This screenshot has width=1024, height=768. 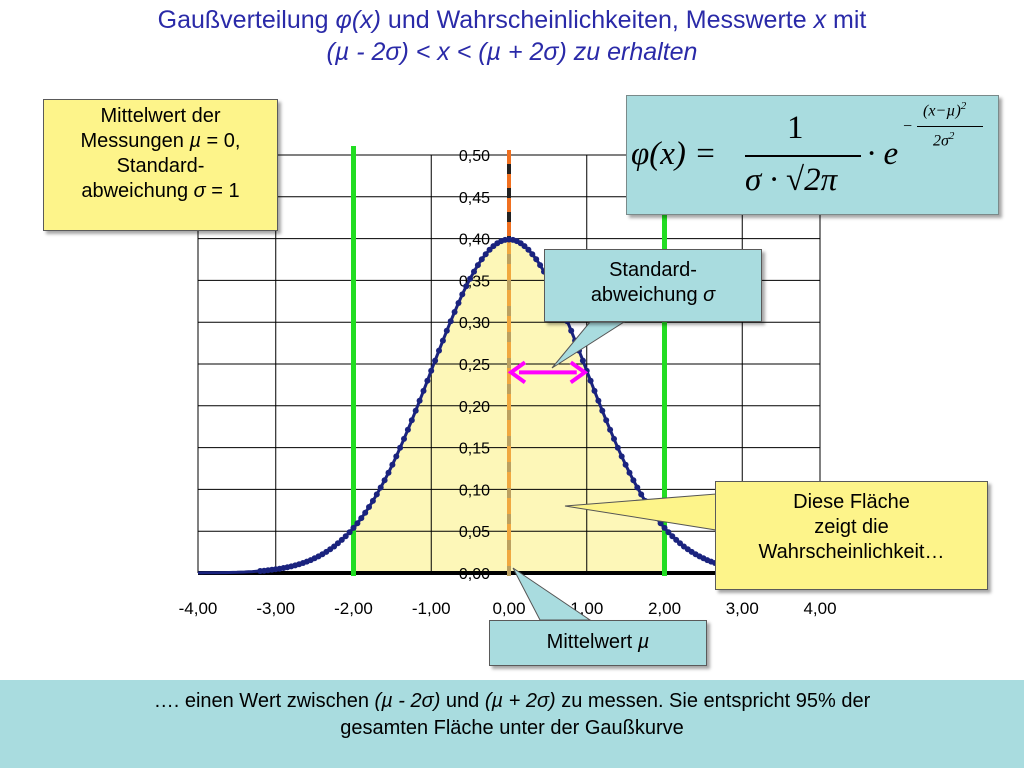 I want to click on x-tick-label: 2,00, so click(x=664, y=608).